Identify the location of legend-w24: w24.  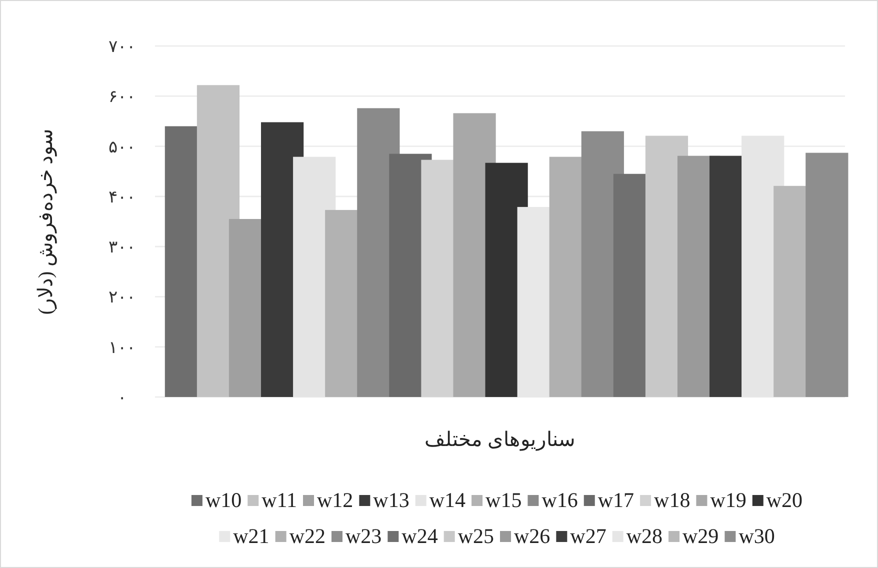
(413, 536).